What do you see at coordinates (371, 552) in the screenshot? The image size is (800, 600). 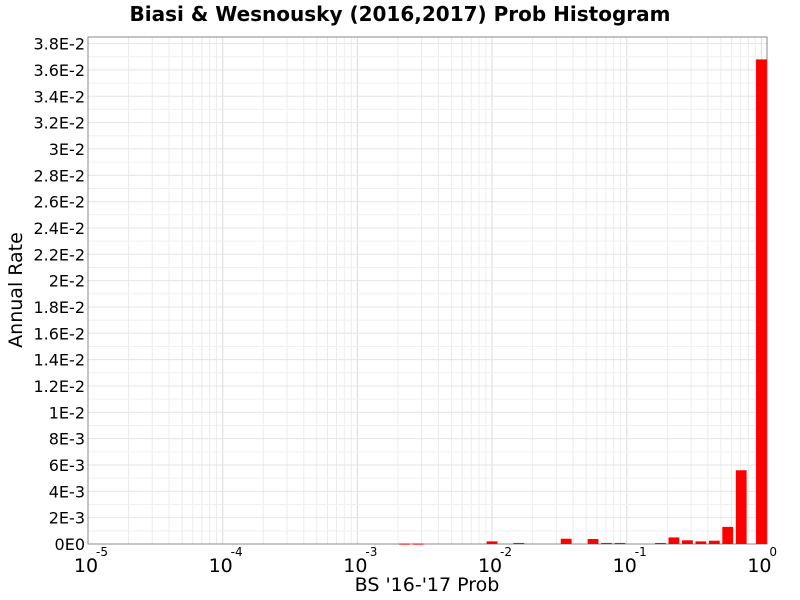 I see `x-tick-exponent: -3` at bounding box center [371, 552].